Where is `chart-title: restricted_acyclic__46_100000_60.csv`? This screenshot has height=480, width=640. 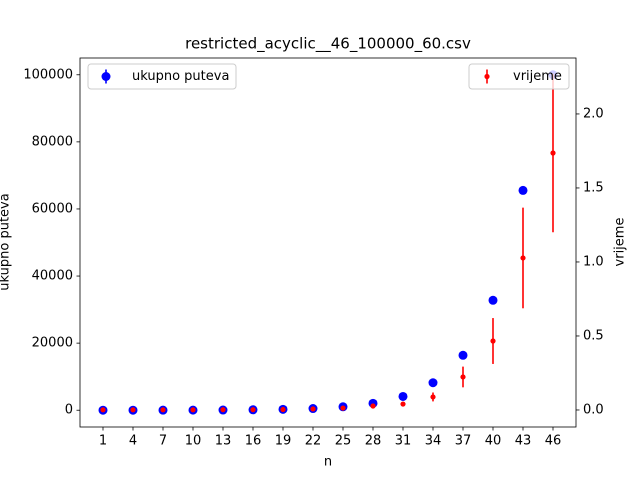 chart-title: restricted_acyclic__46_100000_60.csv is located at coordinates (328, 44).